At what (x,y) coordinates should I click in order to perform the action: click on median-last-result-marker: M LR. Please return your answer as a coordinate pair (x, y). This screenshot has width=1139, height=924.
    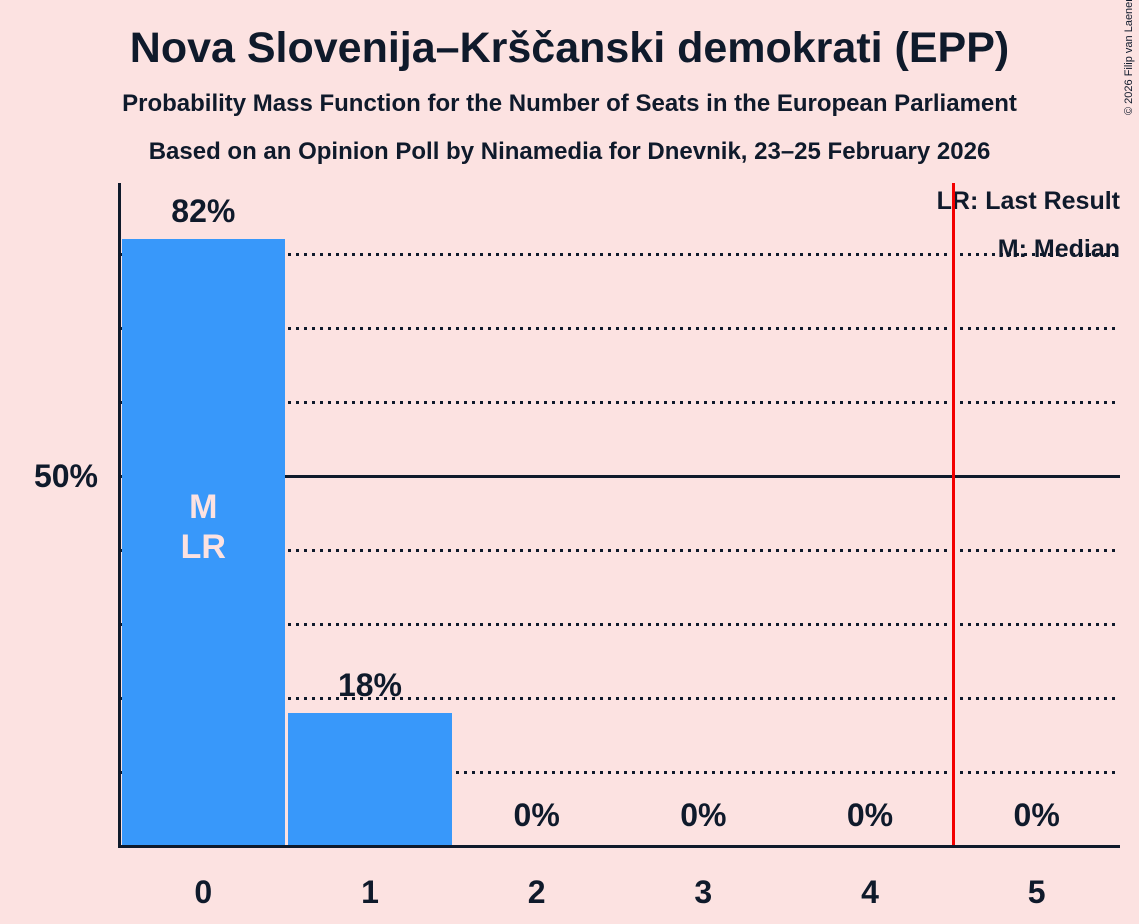
    Looking at the image, I should click on (204, 527).